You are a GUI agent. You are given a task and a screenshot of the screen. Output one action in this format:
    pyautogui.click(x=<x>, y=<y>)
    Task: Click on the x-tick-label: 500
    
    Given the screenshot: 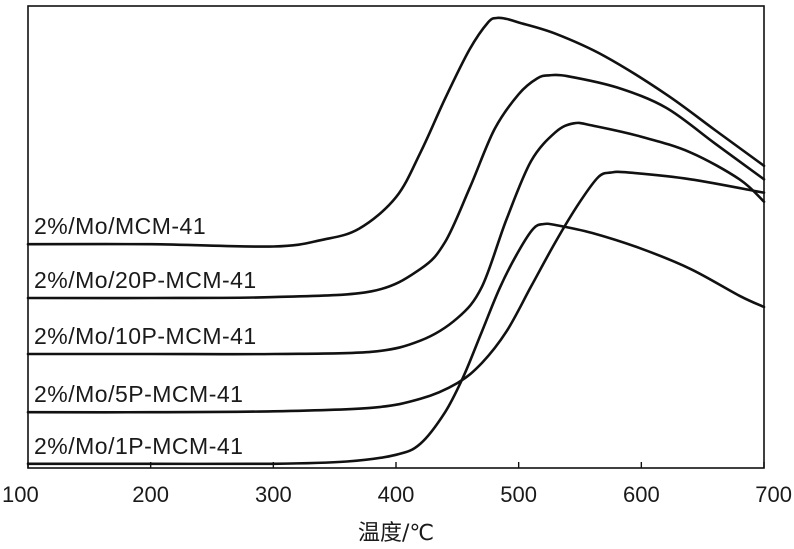 What is the action you would take?
    pyautogui.click(x=518, y=494)
    